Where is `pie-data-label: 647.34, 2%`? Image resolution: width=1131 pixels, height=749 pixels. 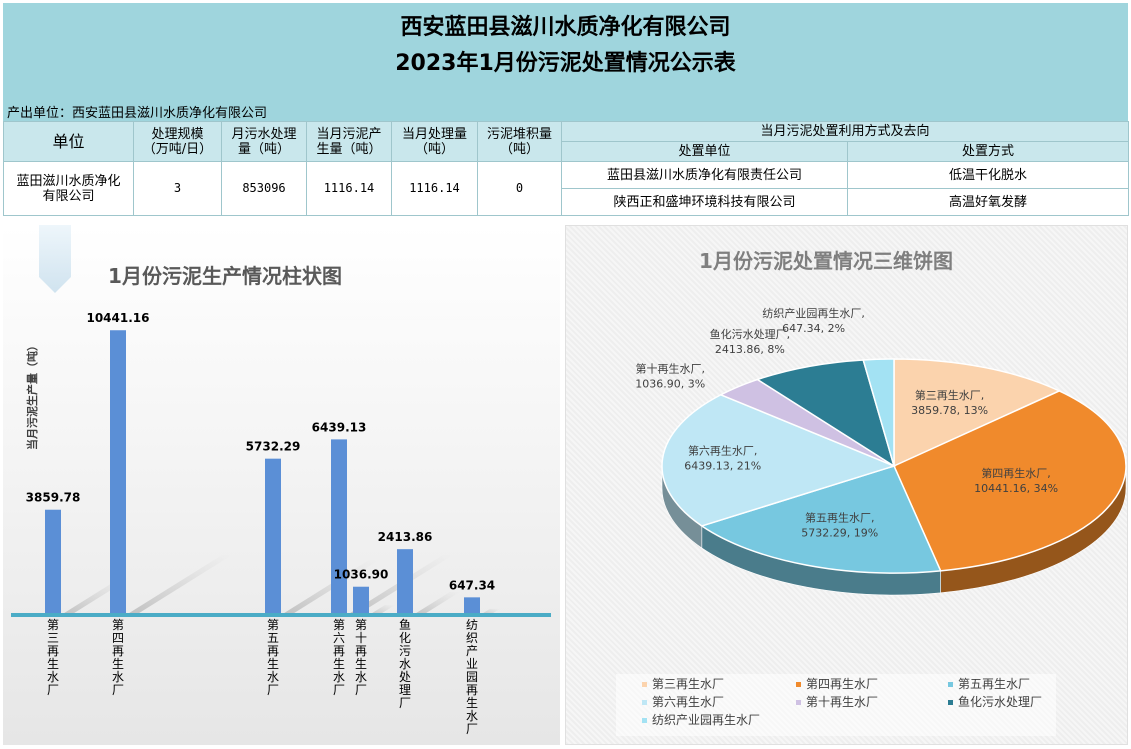
pie-data-label: 647.34, 2% is located at coordinates (813, 328).